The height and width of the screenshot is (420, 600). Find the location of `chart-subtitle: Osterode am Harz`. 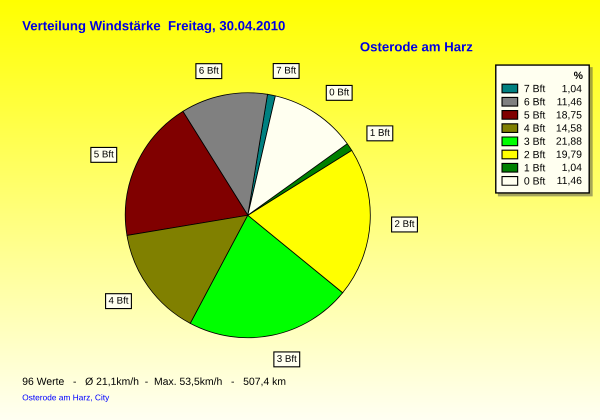

chart-subtitle: Osterode am Harz is located at coordinates (416, 47).